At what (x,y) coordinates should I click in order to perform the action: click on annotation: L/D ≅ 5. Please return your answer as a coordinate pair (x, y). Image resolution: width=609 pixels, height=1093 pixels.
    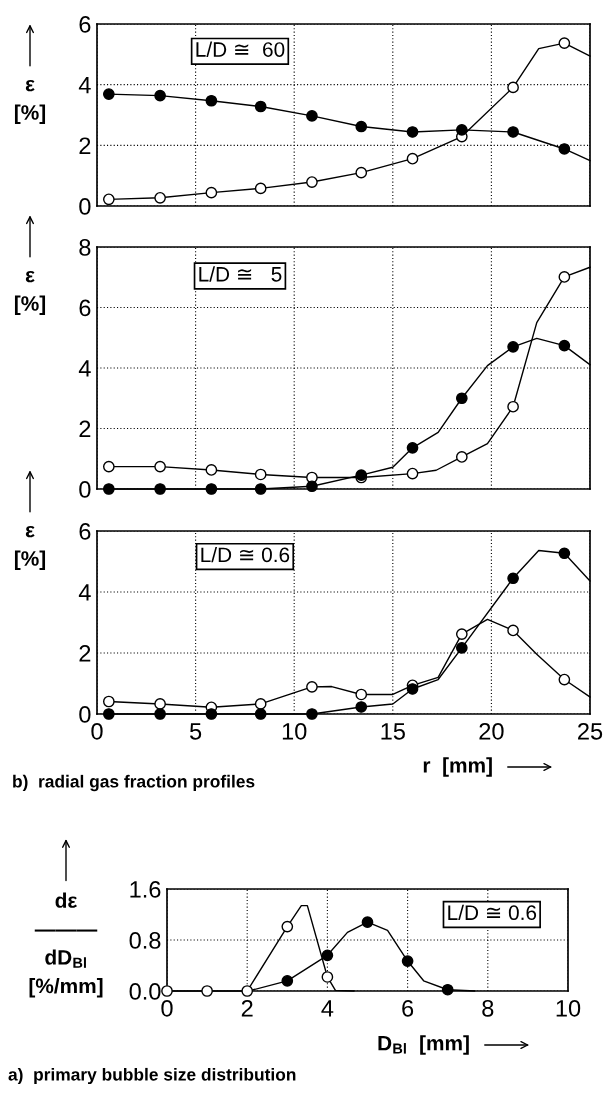
    Looking at the image, I should click on (240, 274).